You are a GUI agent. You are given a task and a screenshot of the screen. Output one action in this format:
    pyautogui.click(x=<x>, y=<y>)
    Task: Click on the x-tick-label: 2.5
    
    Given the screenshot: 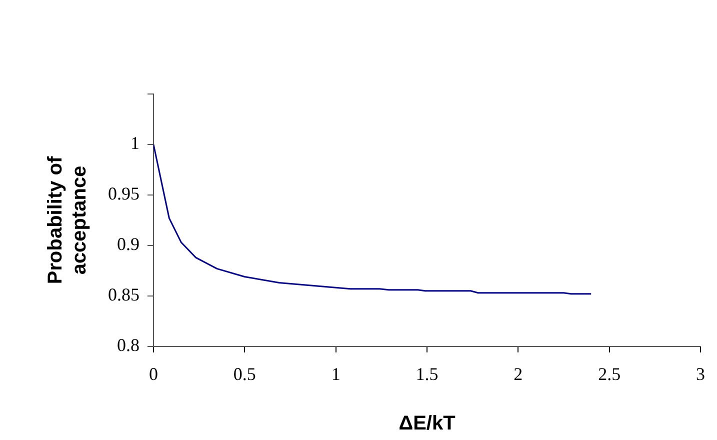 What is the action you would take?
    pyautogui.click(x=609, y=374)
    